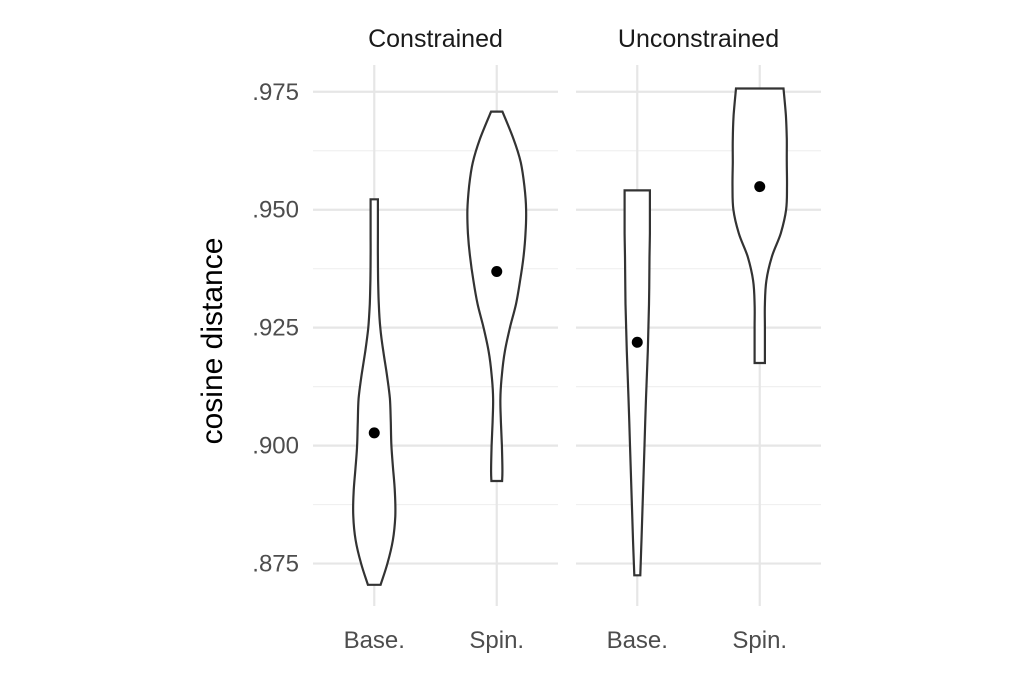 The height and width of the screenshot is (693, 1013). Describe the element at coordinates (374, 392) in the screenshot. I see `violin-constrained-base` at that location.